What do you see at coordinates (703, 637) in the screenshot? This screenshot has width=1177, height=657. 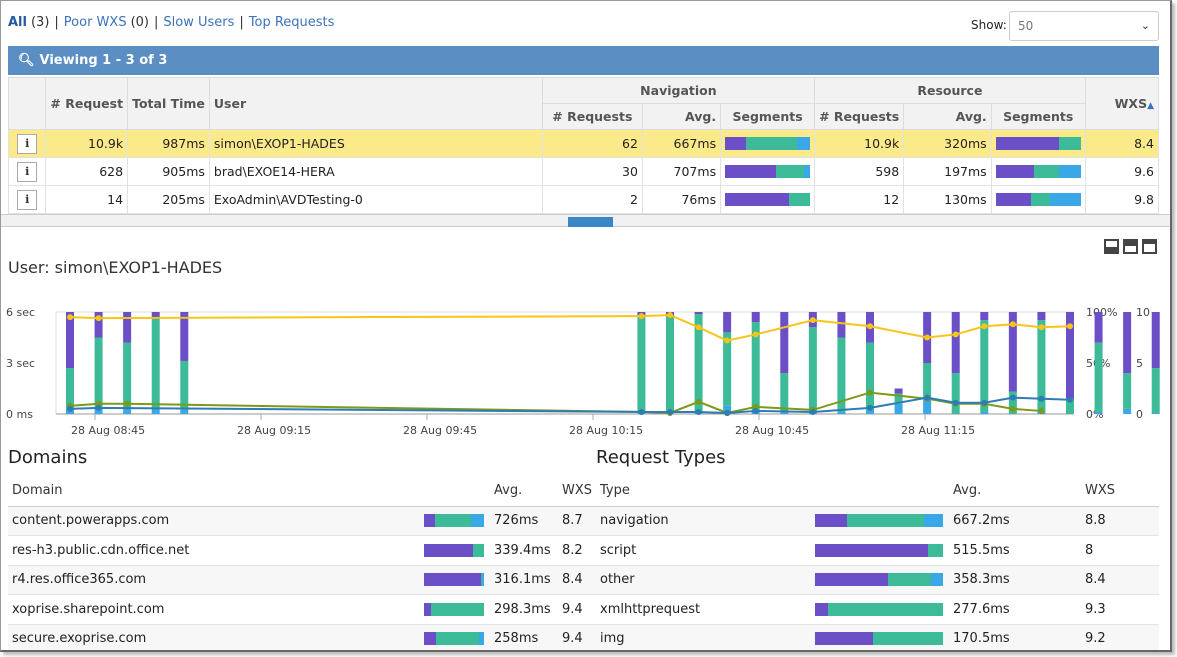 I see `type-name: img` at bounding box center [703, 637].